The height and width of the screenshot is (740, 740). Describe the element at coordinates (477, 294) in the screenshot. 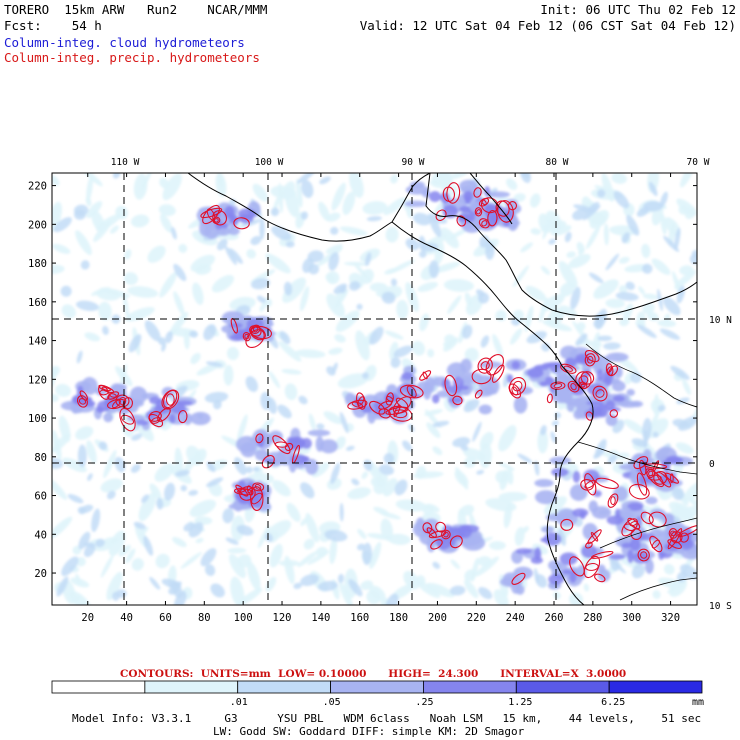

I see `central-america-coastline` at that location.